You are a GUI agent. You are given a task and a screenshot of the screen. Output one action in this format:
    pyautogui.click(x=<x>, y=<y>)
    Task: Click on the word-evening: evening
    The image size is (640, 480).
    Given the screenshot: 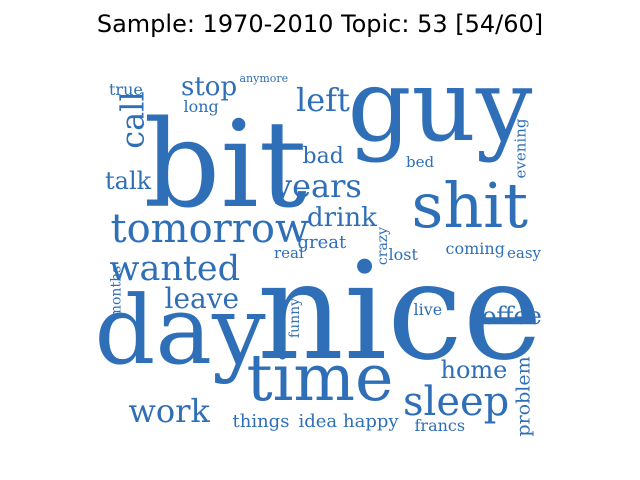 What is the action you would take?
    pyautogui.click(x=520, y=148)
    